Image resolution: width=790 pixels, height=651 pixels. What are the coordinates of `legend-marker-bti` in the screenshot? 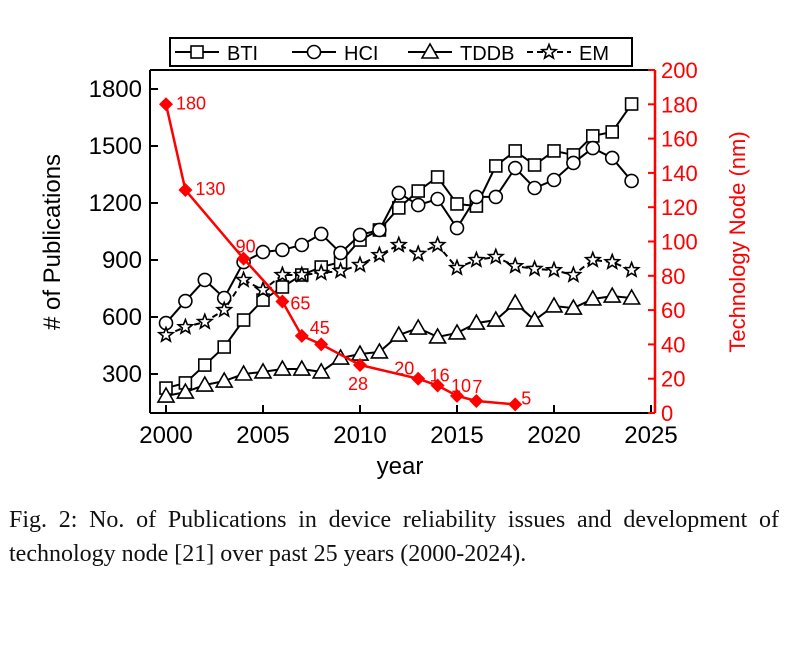 It's located at (197, 52).